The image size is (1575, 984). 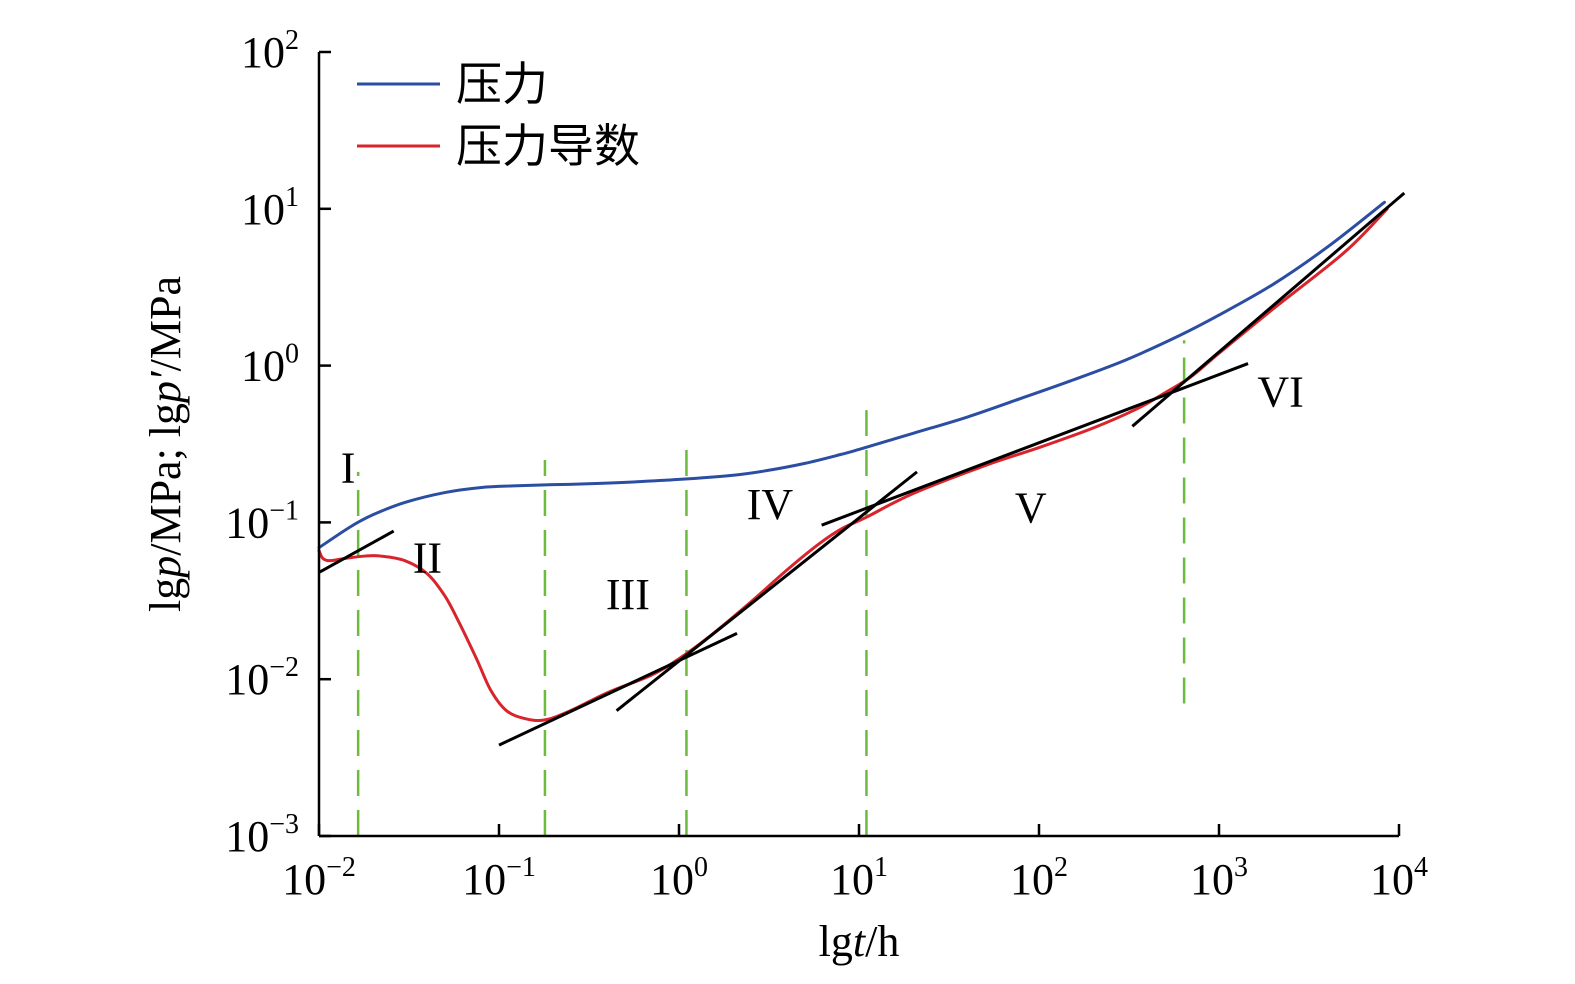 What do you see at coordinates (1280, 391) in the screenshot?
I see `region-label-vi: VI` at bounding box center [1280, 391].